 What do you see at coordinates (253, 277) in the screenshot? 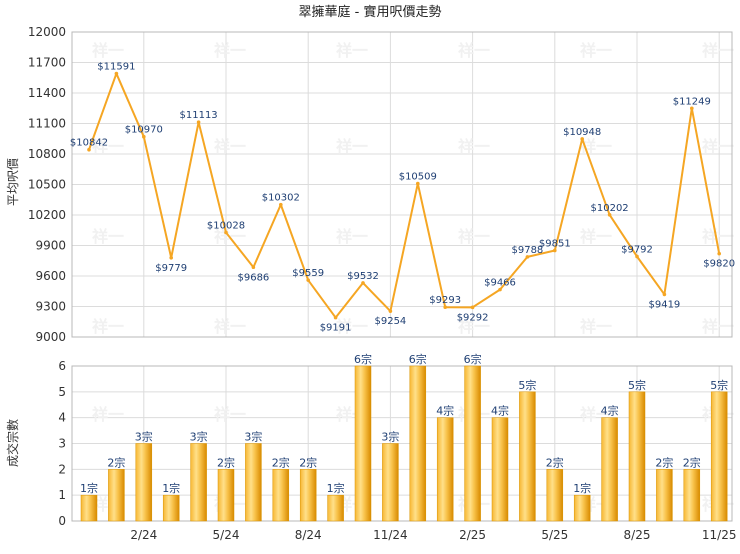
I see `price-data-label: $9686` at bounding box center [253, 277].